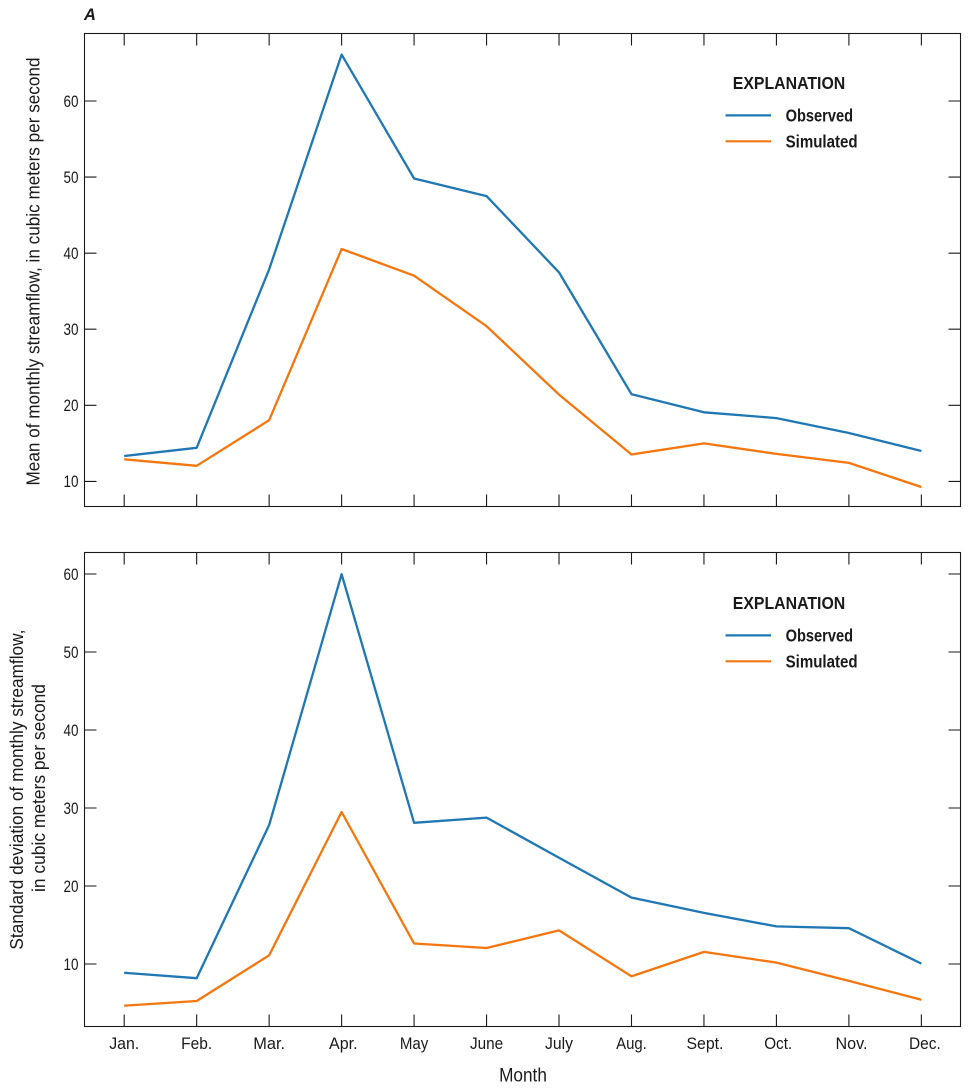  Describe the element at coordinates (778, 1044) in the screenshot. I see `svg-text: Oct.` at that location.